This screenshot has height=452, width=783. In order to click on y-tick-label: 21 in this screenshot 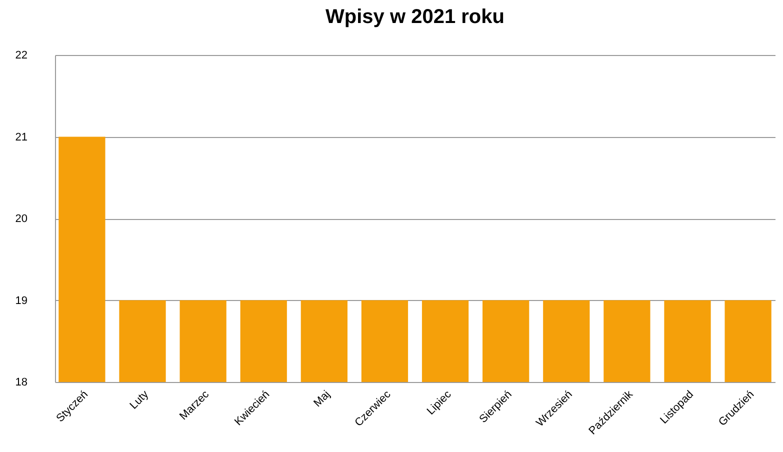, I will do `click(21, 137)`.